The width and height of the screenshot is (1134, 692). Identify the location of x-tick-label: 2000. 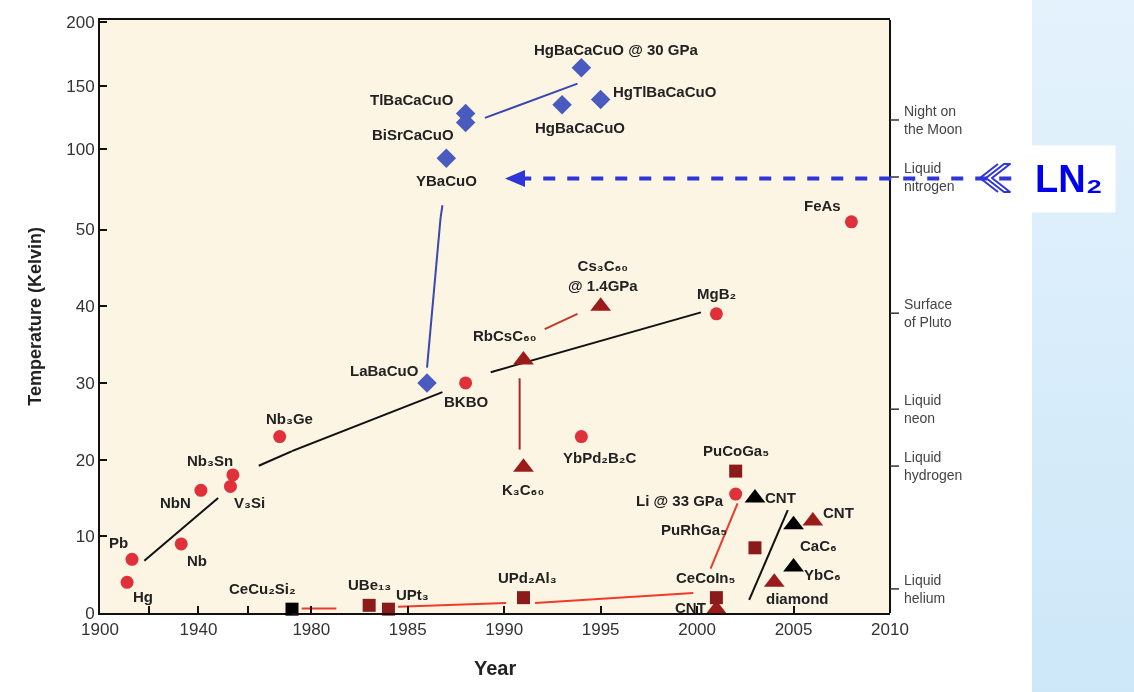
(697, 630).